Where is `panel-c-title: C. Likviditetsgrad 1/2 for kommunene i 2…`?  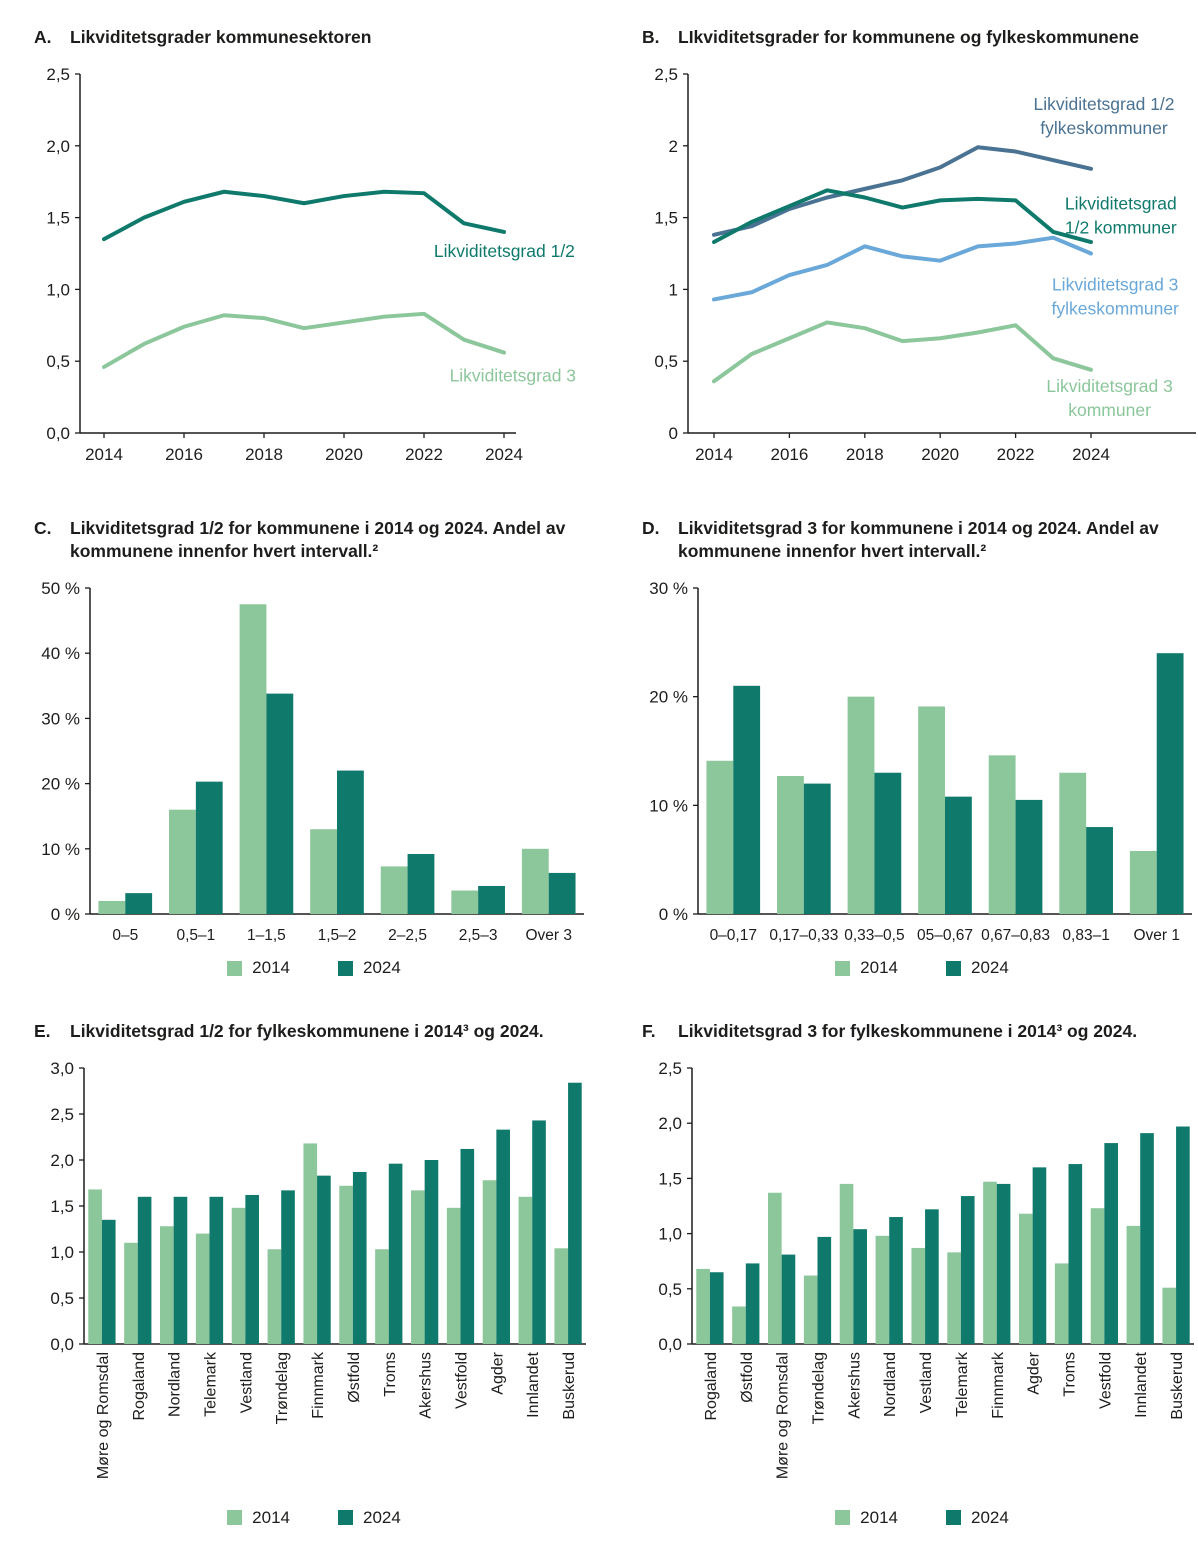 panel-c-title: C. Likviditetsgrad 1/2 for kommunene i 2… is located at coordinates (314, 540).